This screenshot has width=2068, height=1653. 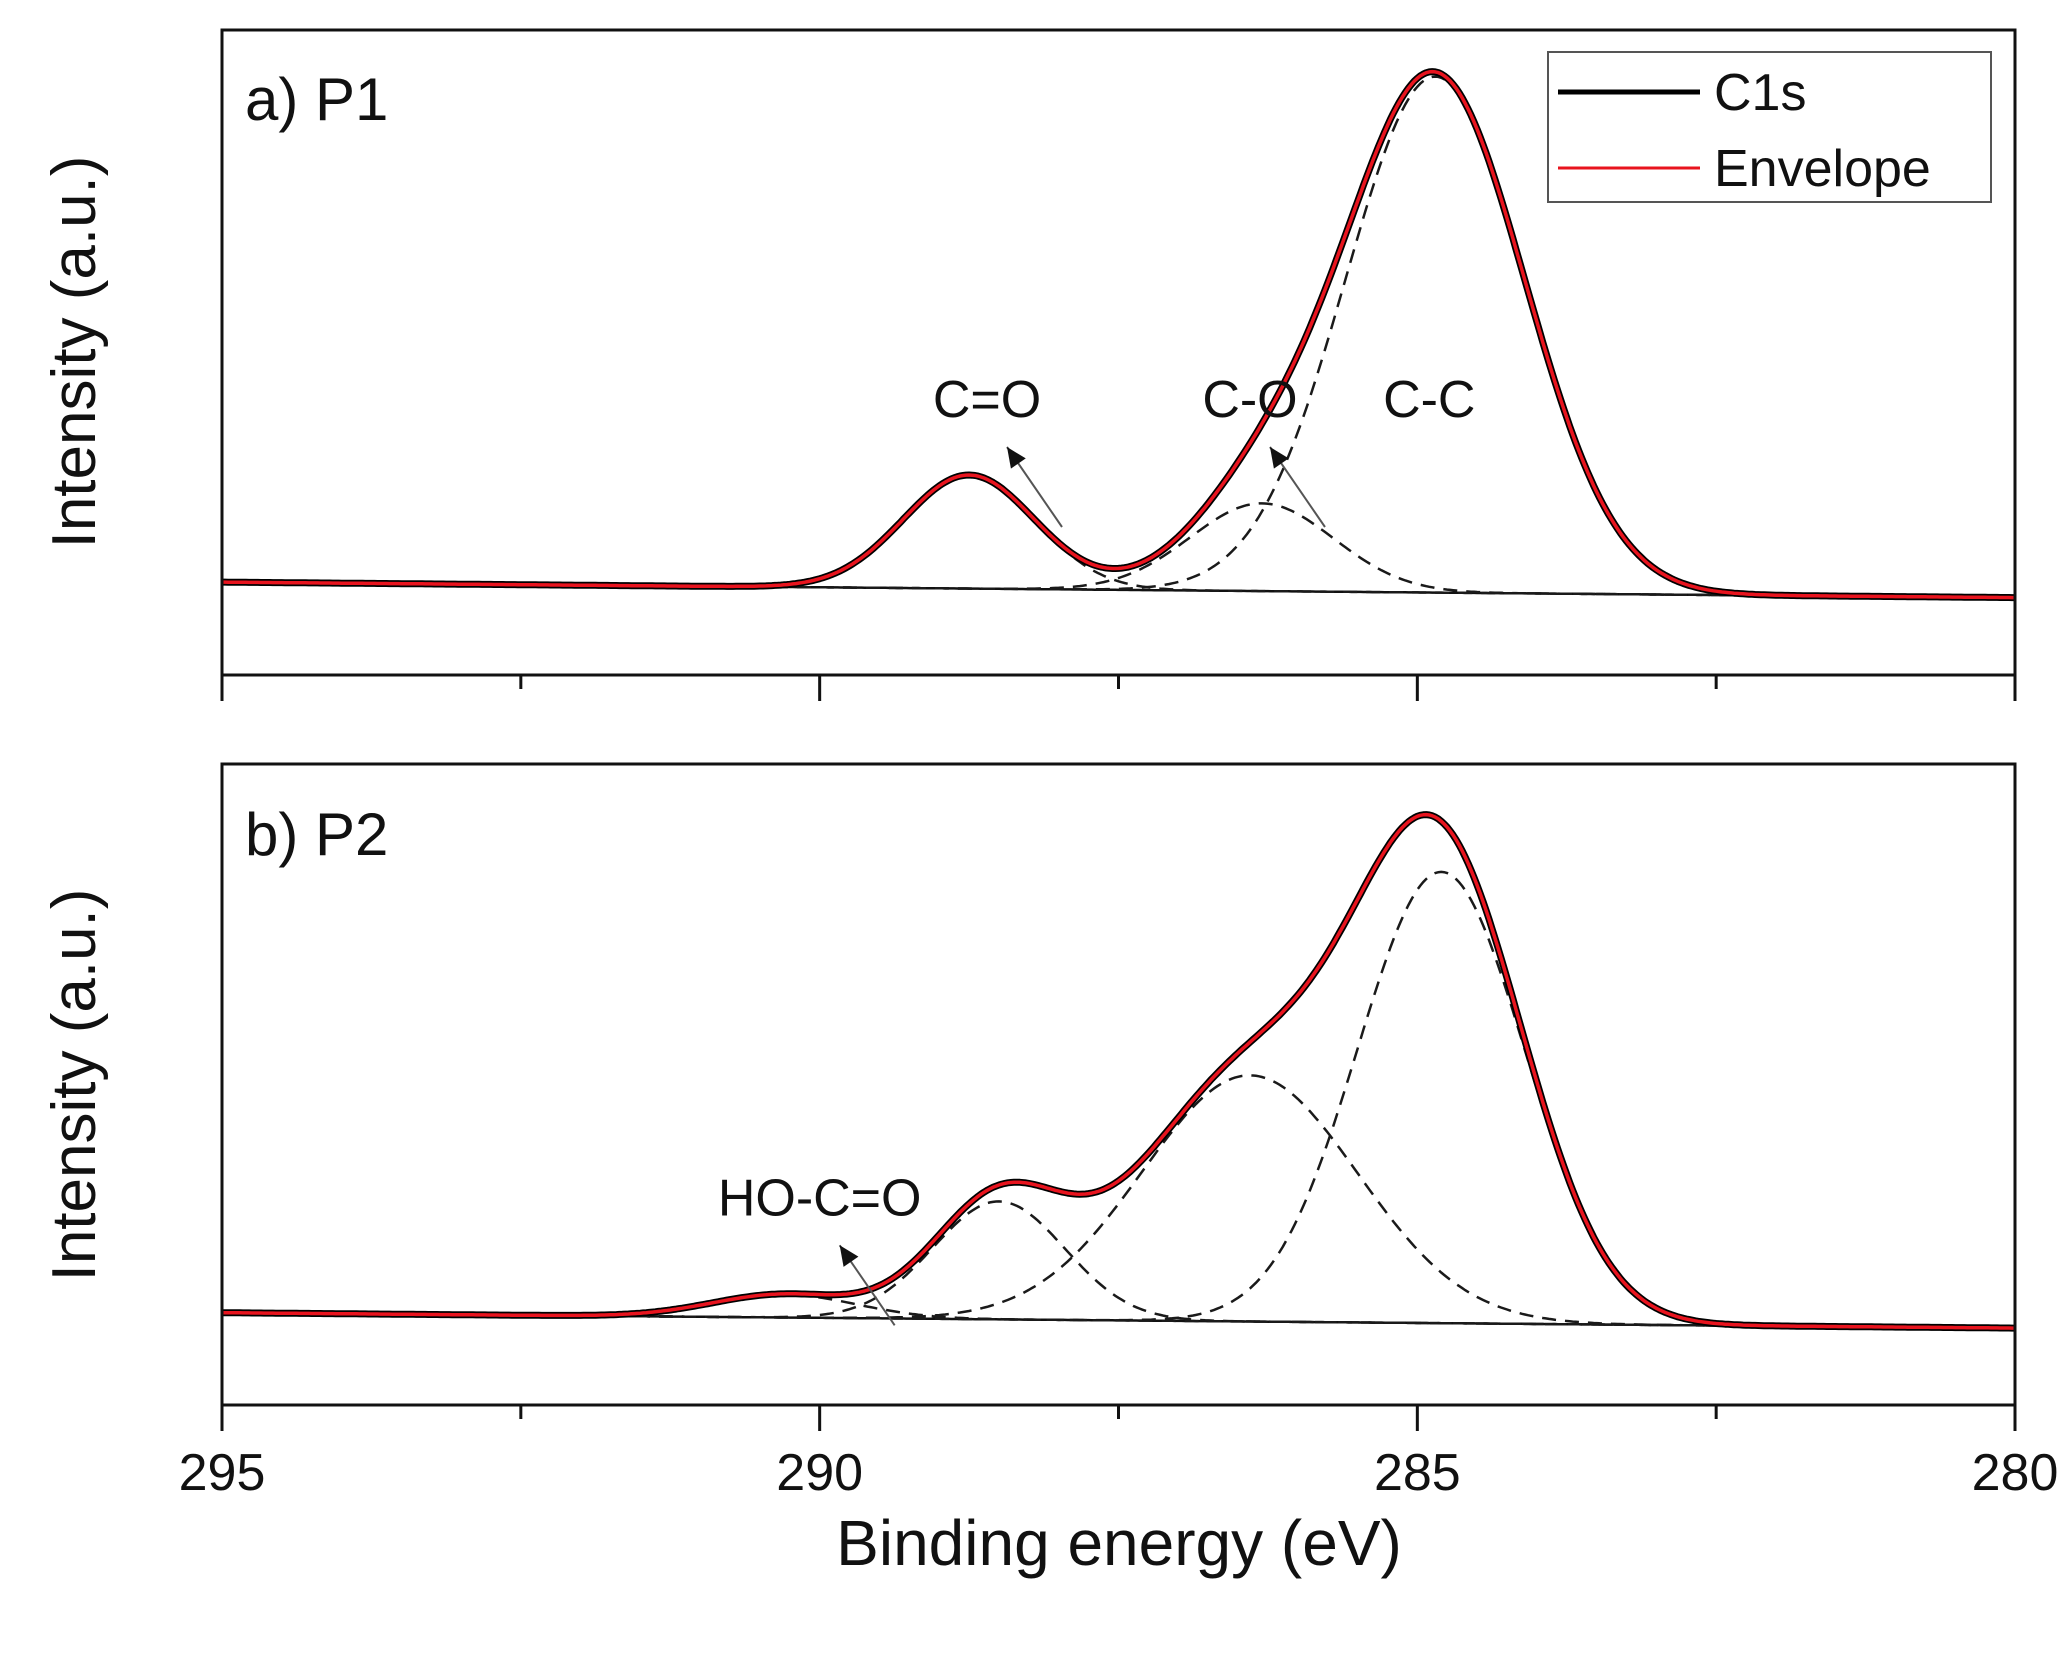 I want to click on panel-b-label: b) P2, so click(x=316, y=834).